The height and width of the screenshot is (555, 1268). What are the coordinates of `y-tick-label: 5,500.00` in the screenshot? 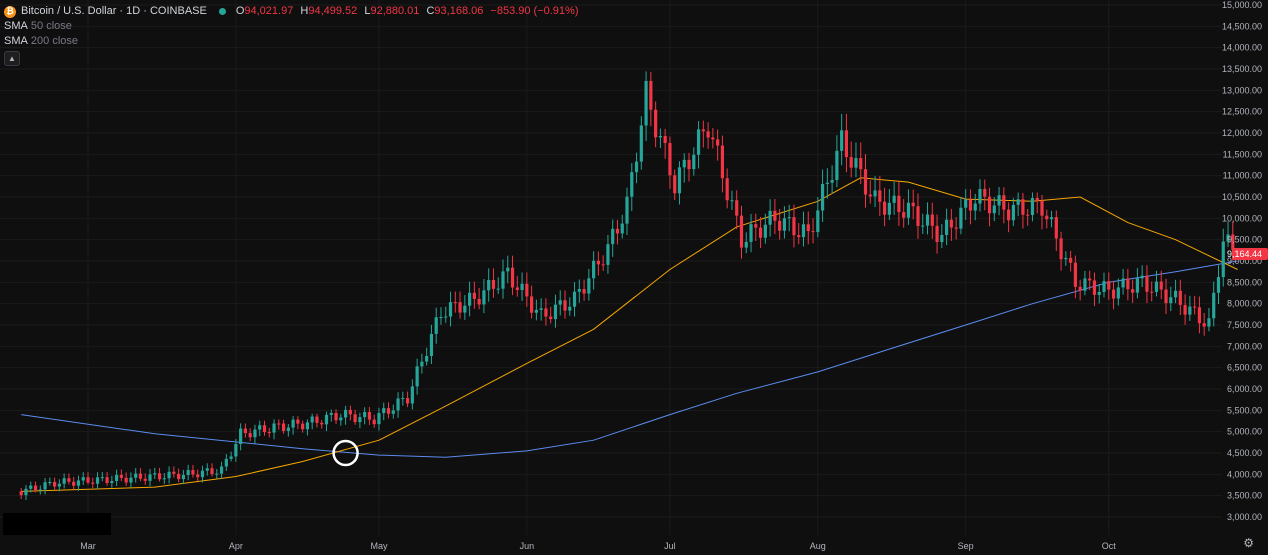 It's located at (1244, 410).